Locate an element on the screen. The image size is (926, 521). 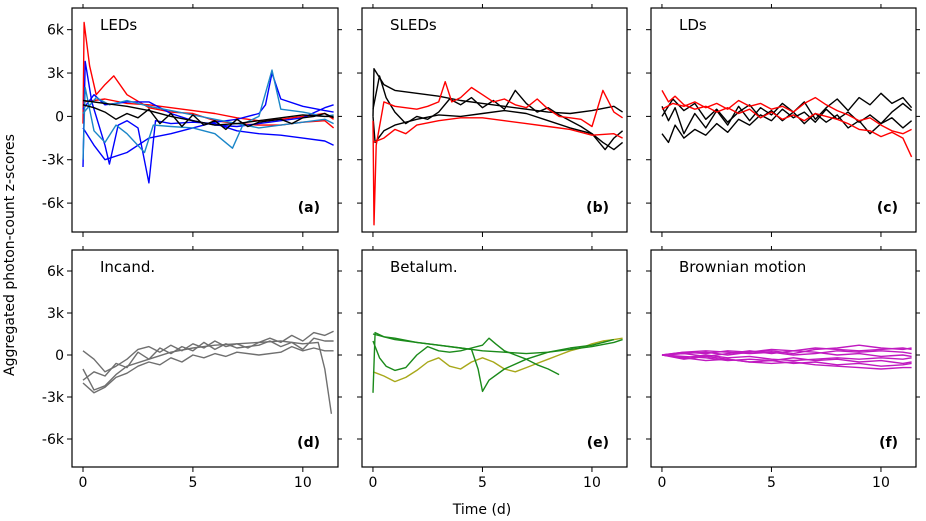
panel-letter: (f) is located at coordinates (888, 443).